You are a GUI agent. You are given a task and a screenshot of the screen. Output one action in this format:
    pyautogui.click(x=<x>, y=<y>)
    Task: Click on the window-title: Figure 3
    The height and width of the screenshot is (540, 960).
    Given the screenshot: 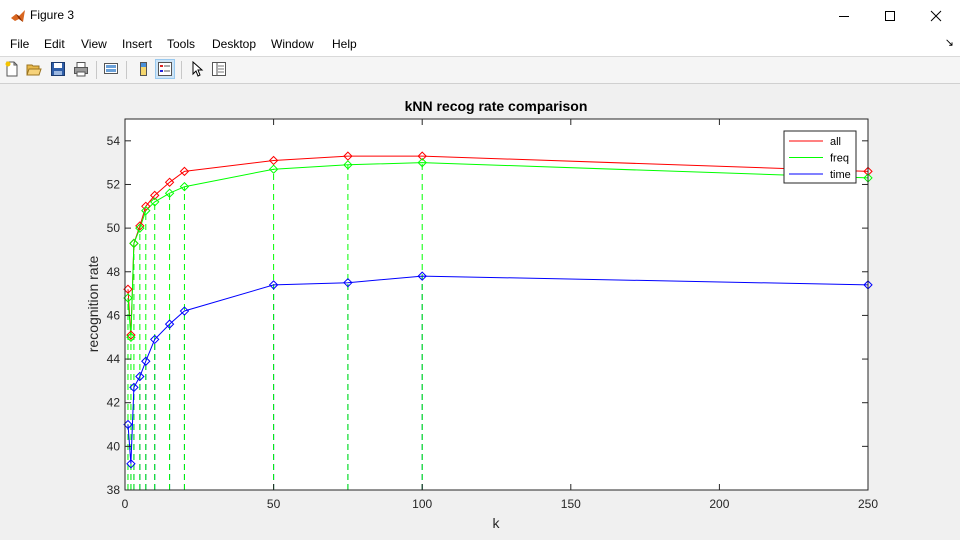 What is the action you would take?
    pyautogui.click(x=52, y=15)
    